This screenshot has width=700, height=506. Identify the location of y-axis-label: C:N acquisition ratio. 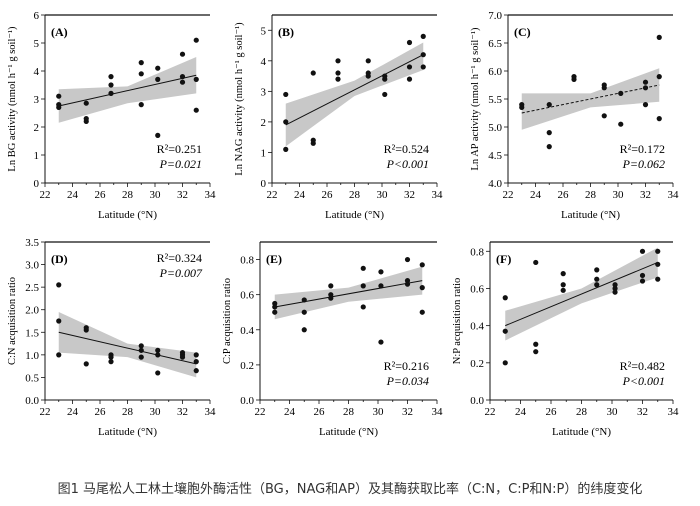
(12, 321).